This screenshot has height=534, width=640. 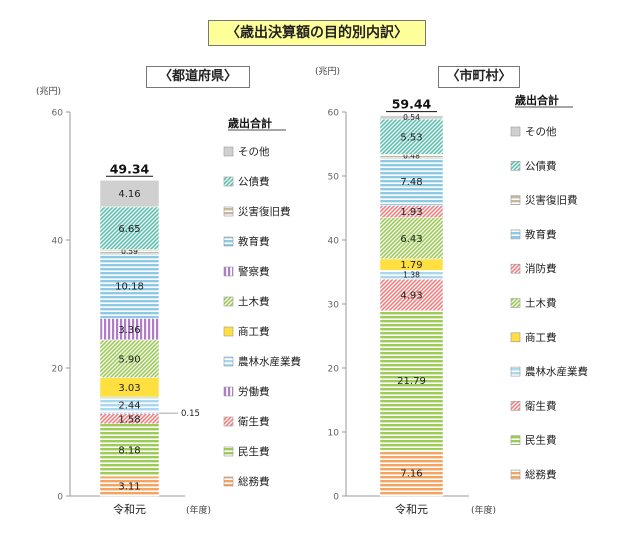 What do you see at coordinates (551, 200) in the screenshot?
I see `municipality-legend-item-災害復旧費: 災害復旧費` at bounding box center [551, 200].